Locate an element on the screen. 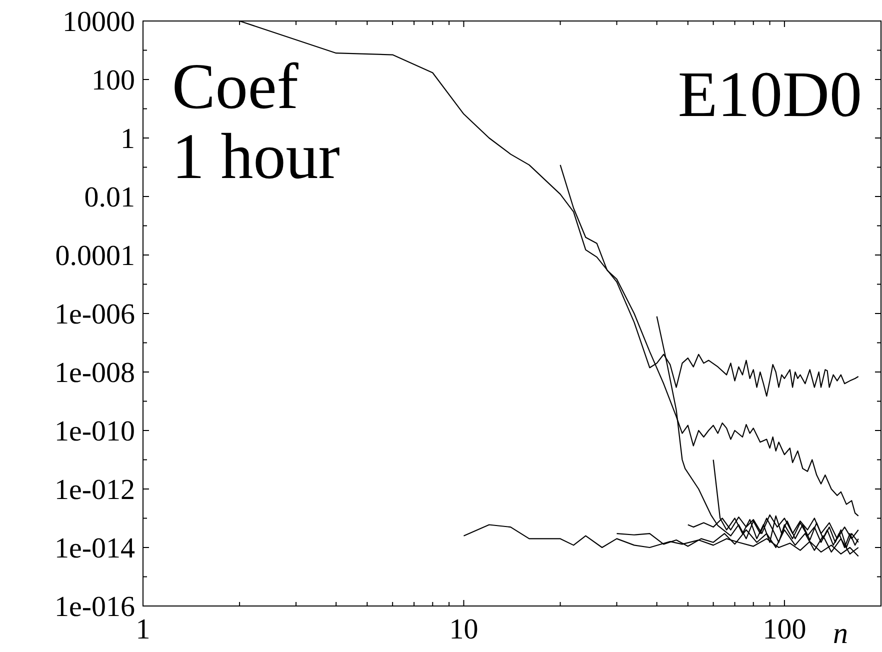 Image resolution: width=882 pixels, height=652 pixels. y-tick-label: 1e-006 is located at coordinates (94, 314).